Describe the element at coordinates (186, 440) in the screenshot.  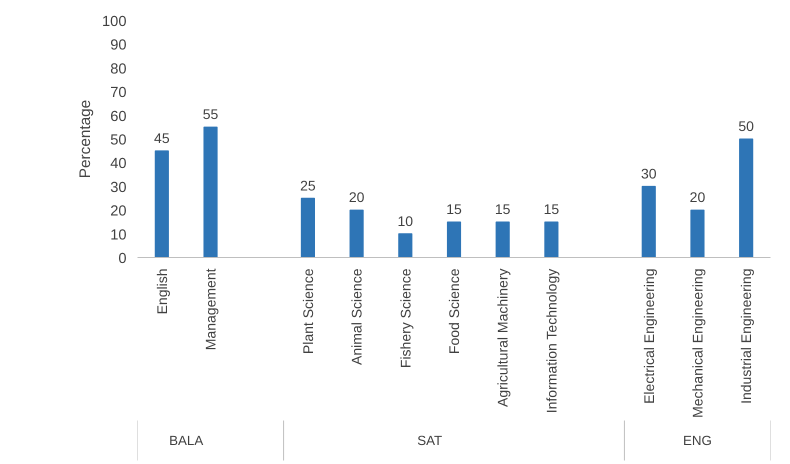
I see `text: BALA` at that location.